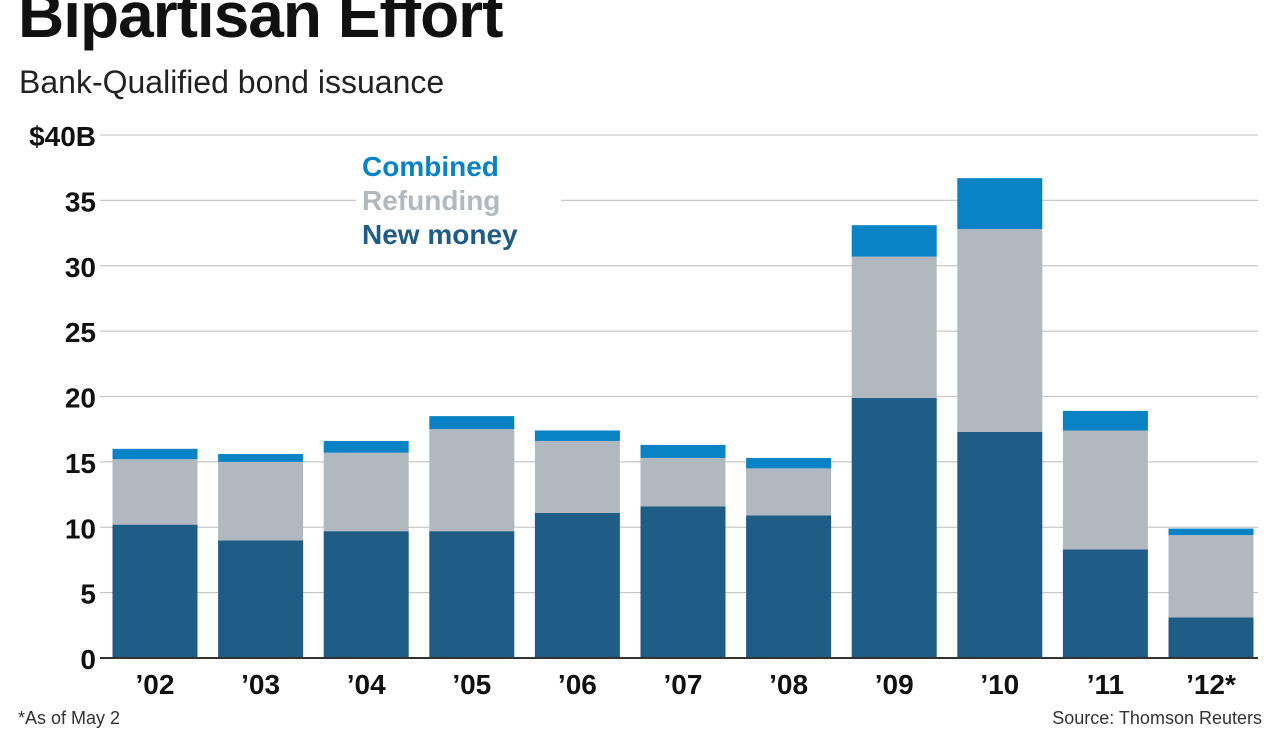 The image size is (1280, 729). Describe the element at coordinates (430, 166) in the screenshot. I see `legend-entry: Combined` at that location.